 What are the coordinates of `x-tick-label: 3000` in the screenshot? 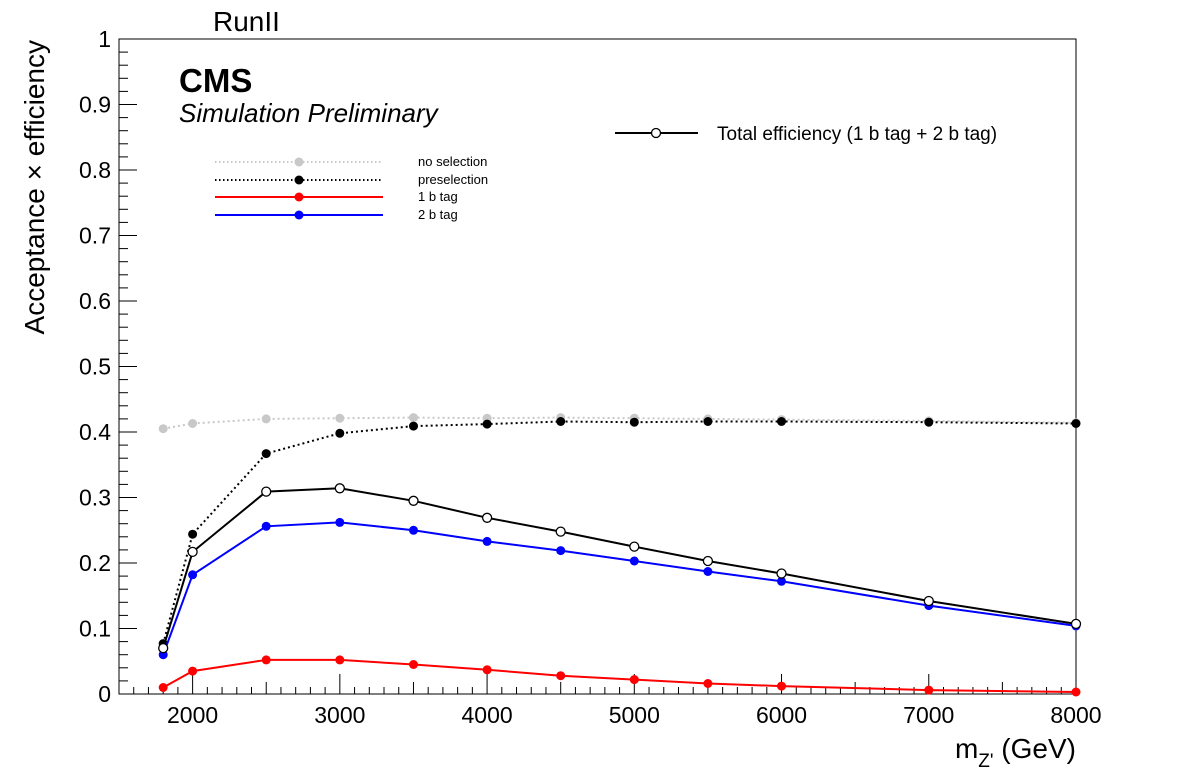 It's located at (339, 715).